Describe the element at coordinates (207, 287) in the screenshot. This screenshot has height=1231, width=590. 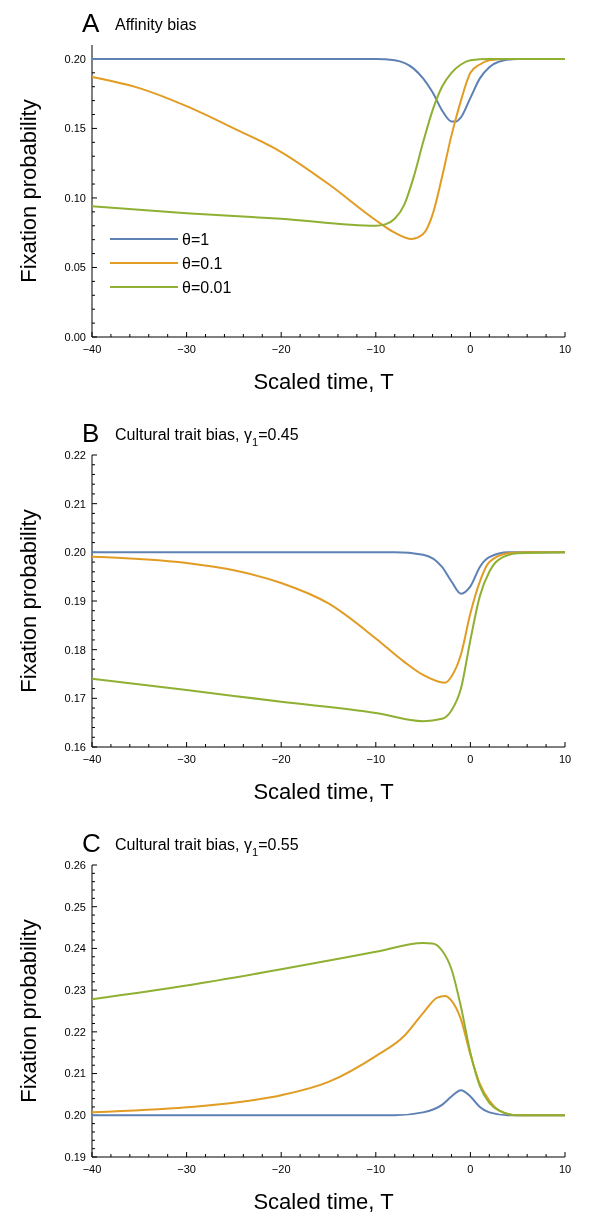
I see `legend-label: θ=0.01` at that location.